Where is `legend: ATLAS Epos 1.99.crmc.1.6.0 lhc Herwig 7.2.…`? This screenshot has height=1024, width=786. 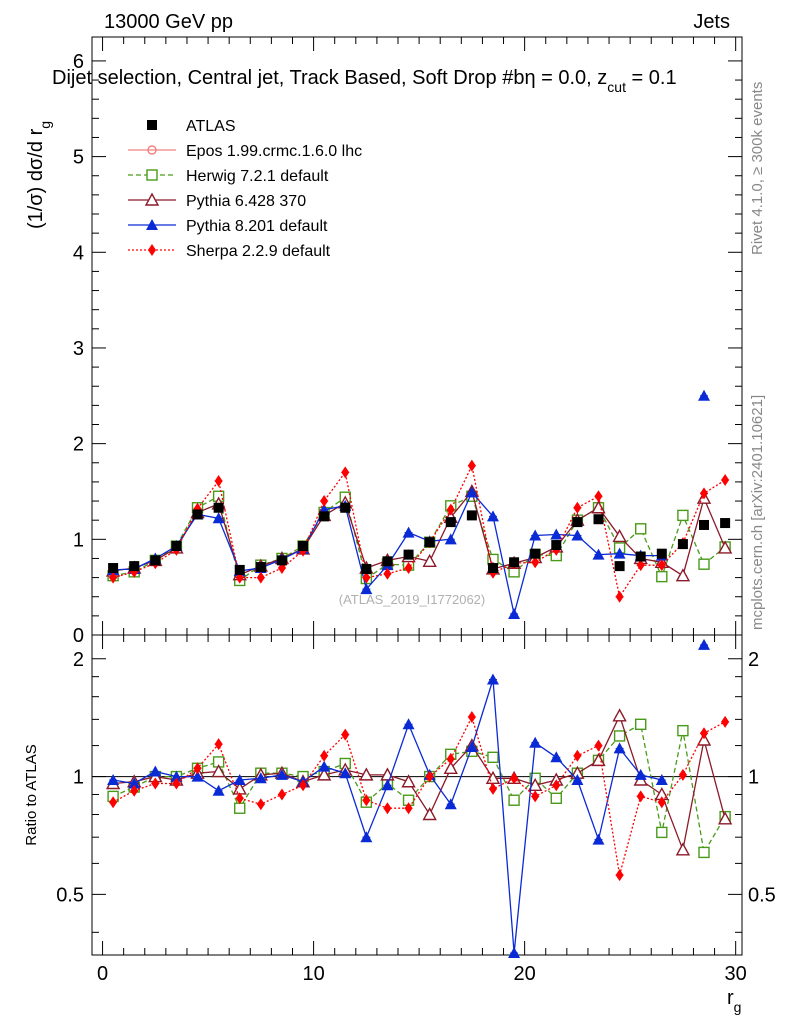
legend: ATLAS Epos 1.99.crmc.1.6.0 lhc Herwig 7.2.… is located at coordinates (245, 189).